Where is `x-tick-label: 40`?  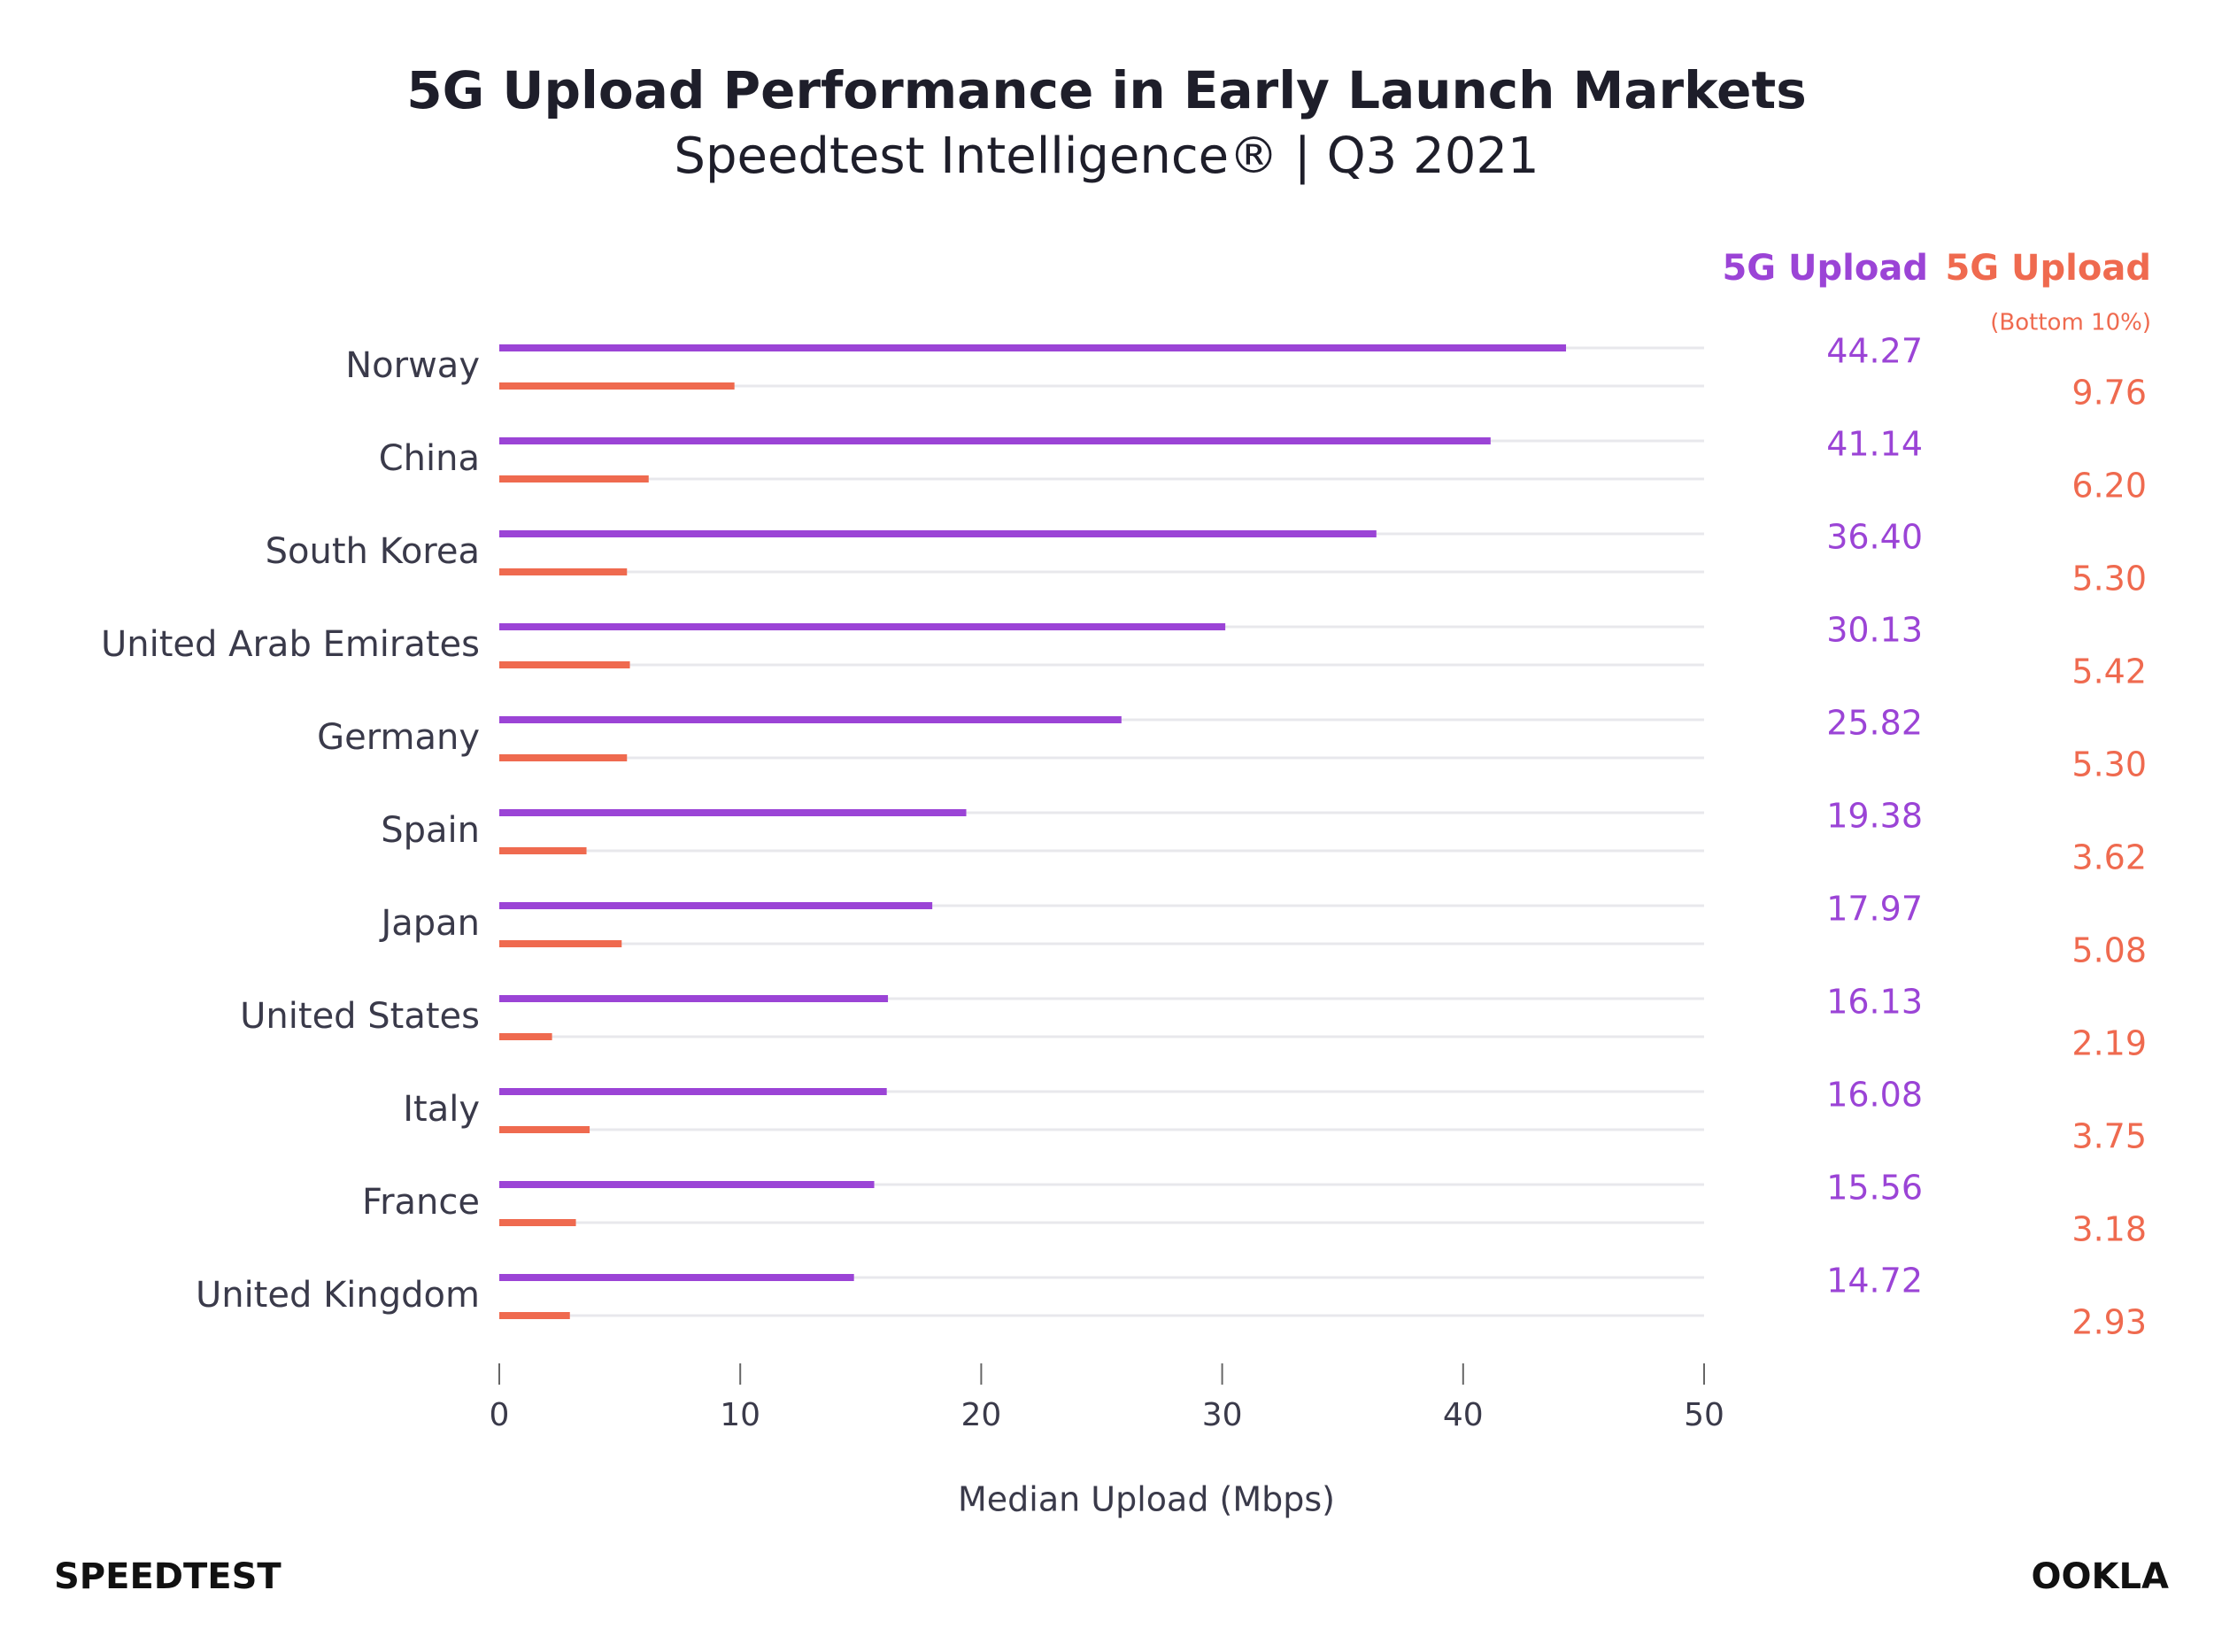 x-tick-label: 40 is located at coordinates (1463, 1415).